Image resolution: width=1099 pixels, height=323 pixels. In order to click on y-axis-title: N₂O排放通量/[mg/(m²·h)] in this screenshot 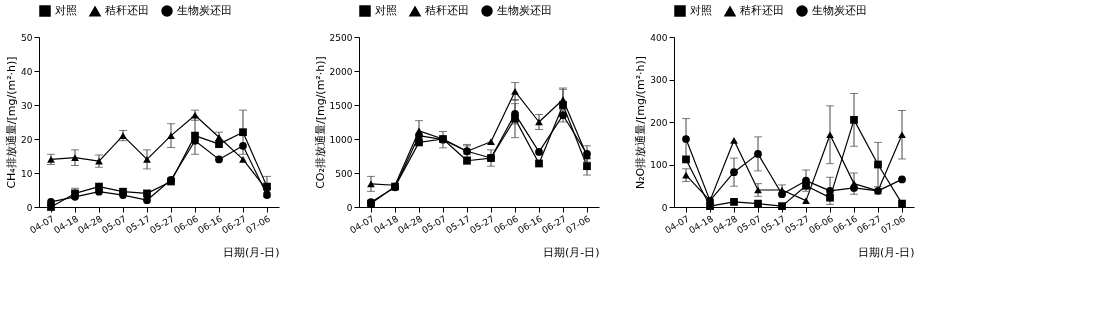, I will do `click(641, 122)`.